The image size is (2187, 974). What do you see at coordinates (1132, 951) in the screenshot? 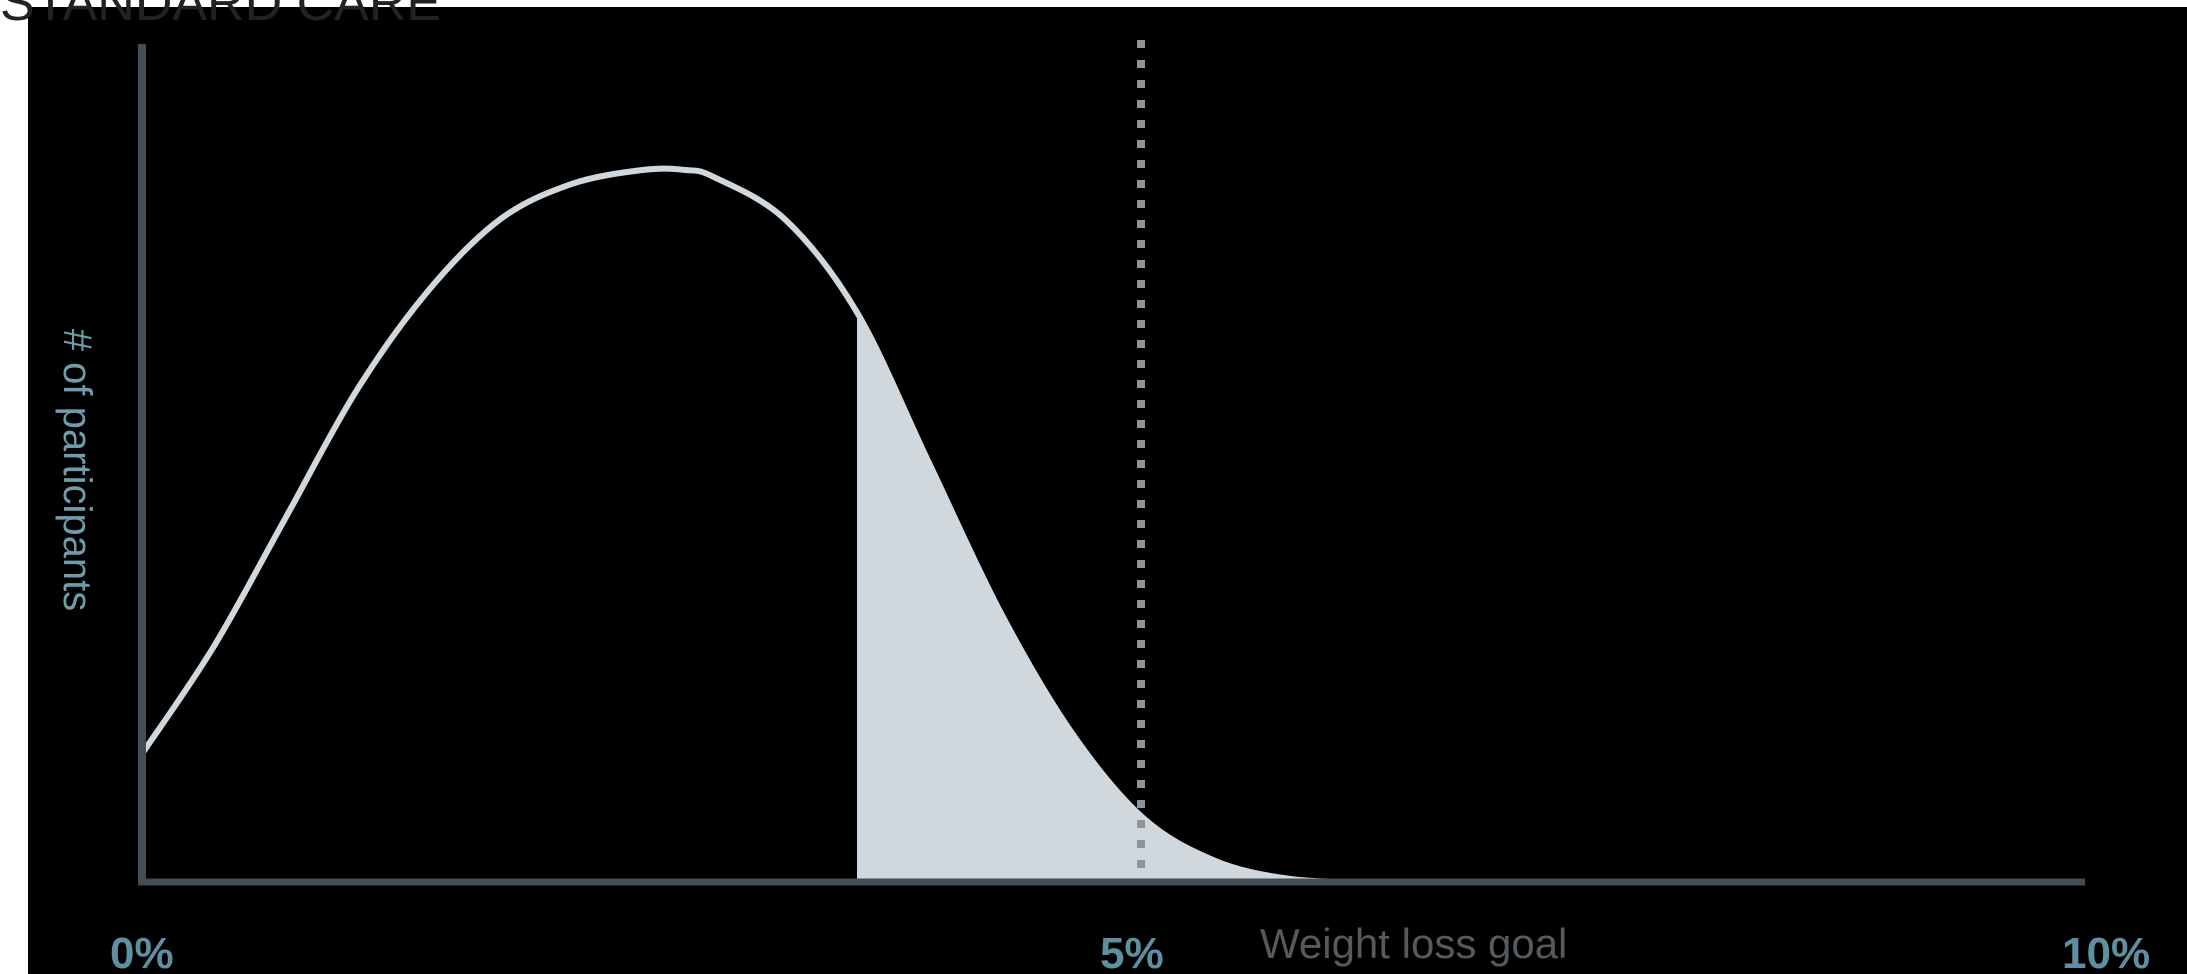
I see `x-tick-label-1: 5%` at bounding box center [1132, 951].